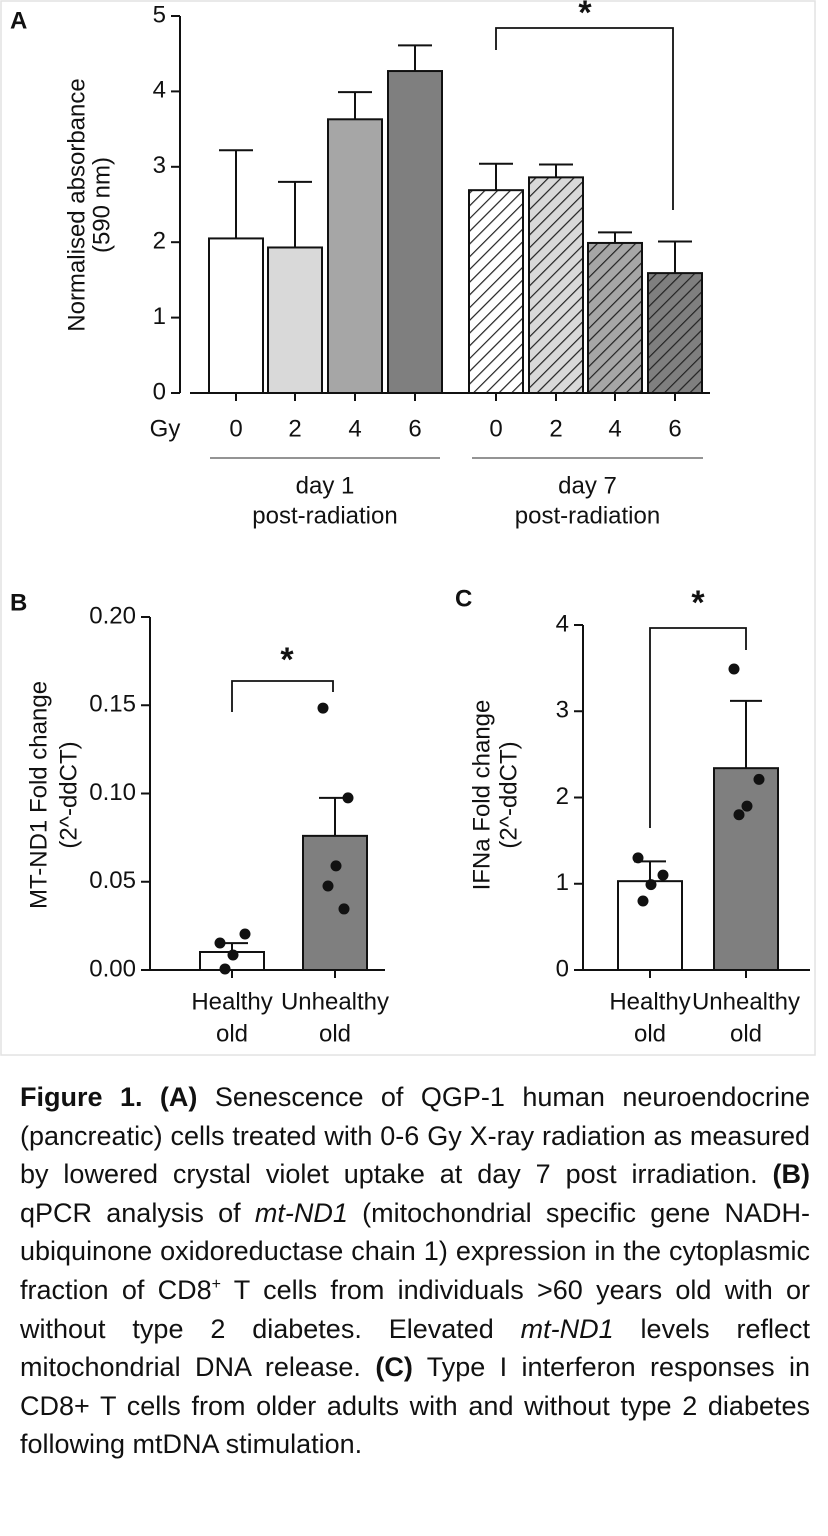 This screenshot has height=1536, width=828. What do you see at coordinates (101, 205) in the screenshot?
I see `y-axis-label: (590 nm)` at bounding box center [101, 205].